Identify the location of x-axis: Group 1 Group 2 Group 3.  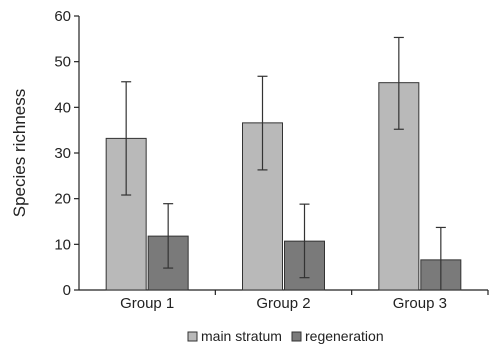
(284, 300).